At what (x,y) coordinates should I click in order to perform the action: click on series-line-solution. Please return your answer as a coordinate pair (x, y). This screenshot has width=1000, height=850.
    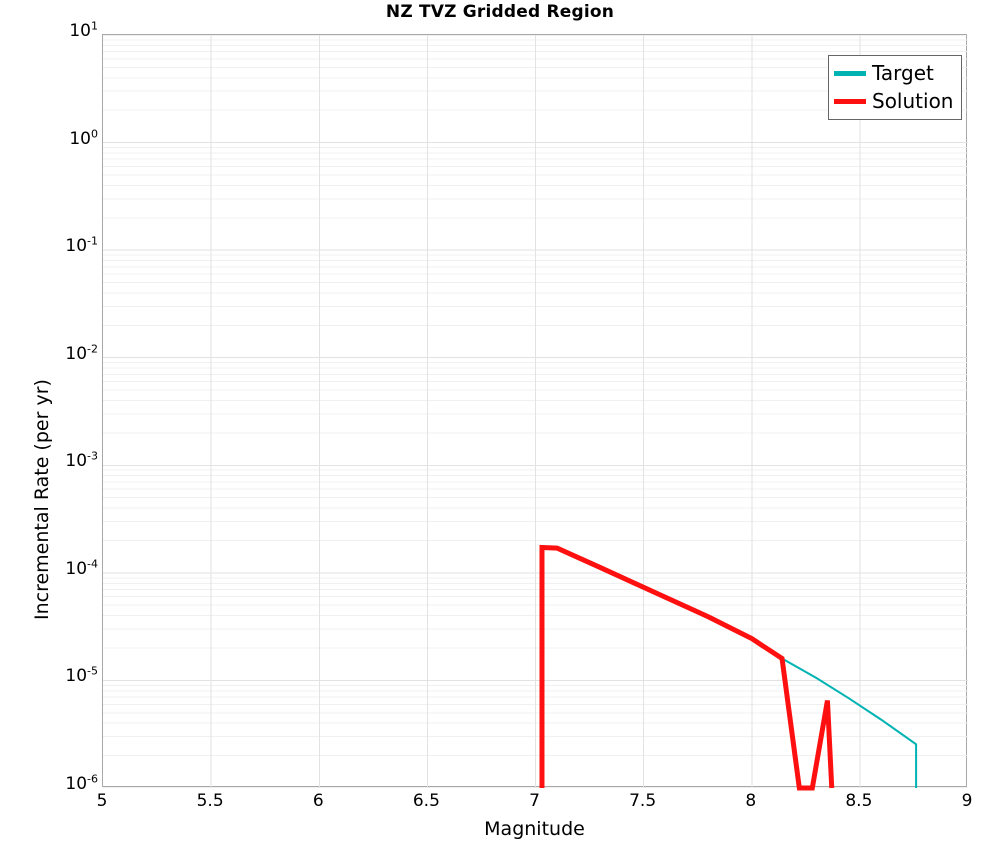
    Looking at the image, I should click on (687, 667).